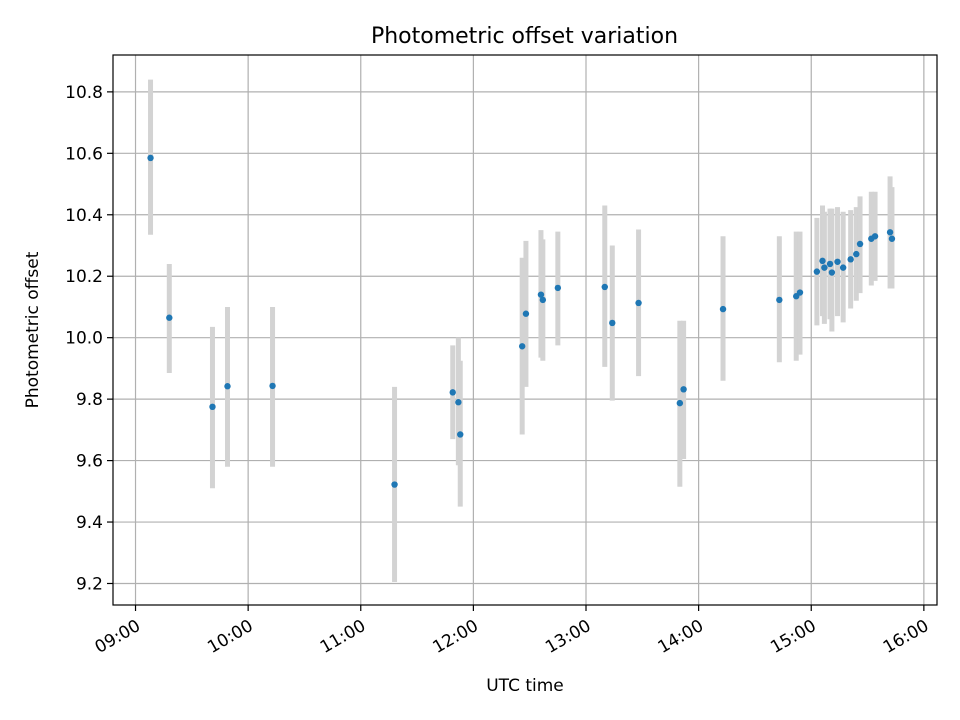  I want to click on x-axis: 09:00 10:00 11:00 12:00 13:00 14:00 15:00 16:00, so click(512, 631).